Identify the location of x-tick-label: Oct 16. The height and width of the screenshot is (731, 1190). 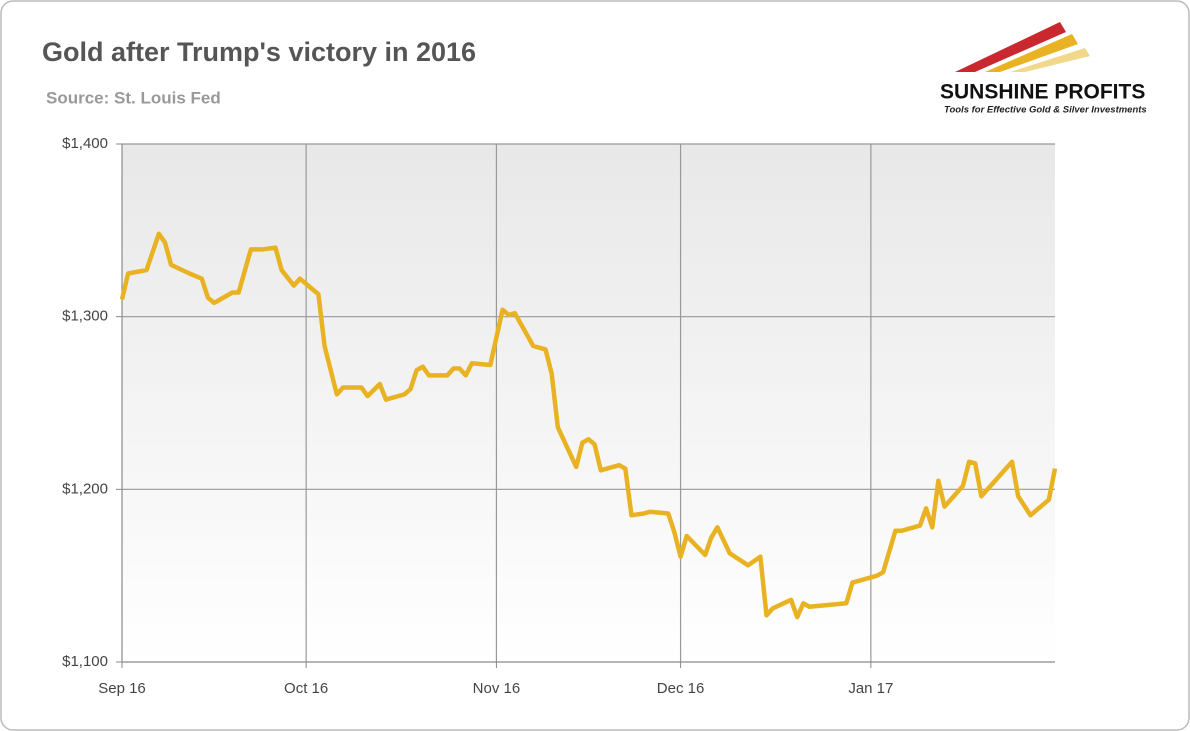
(306, 688).